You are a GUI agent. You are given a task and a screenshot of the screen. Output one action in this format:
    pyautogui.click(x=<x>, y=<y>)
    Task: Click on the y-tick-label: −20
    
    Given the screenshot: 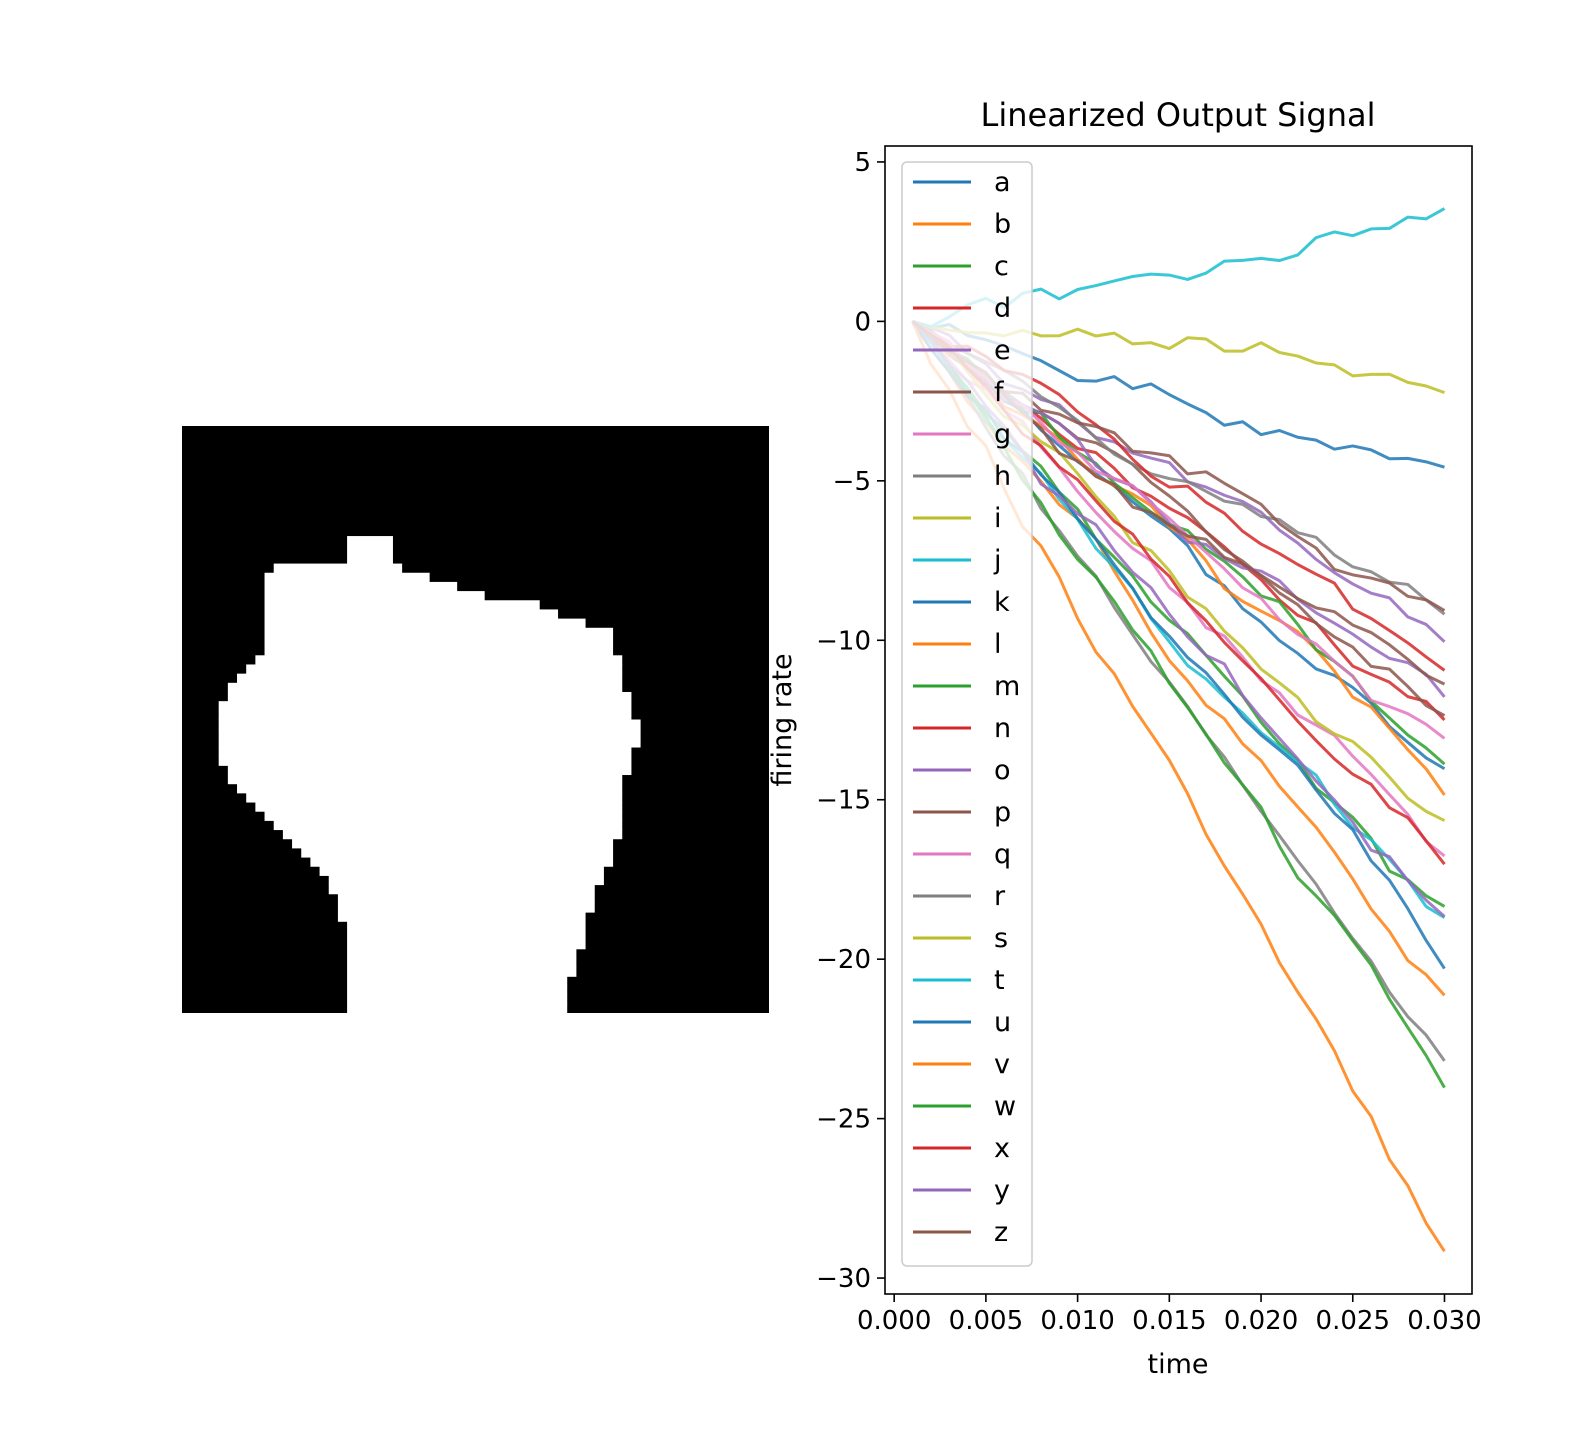 What is the action you would take?
    pyautogui.click(x=843, y=960)
    